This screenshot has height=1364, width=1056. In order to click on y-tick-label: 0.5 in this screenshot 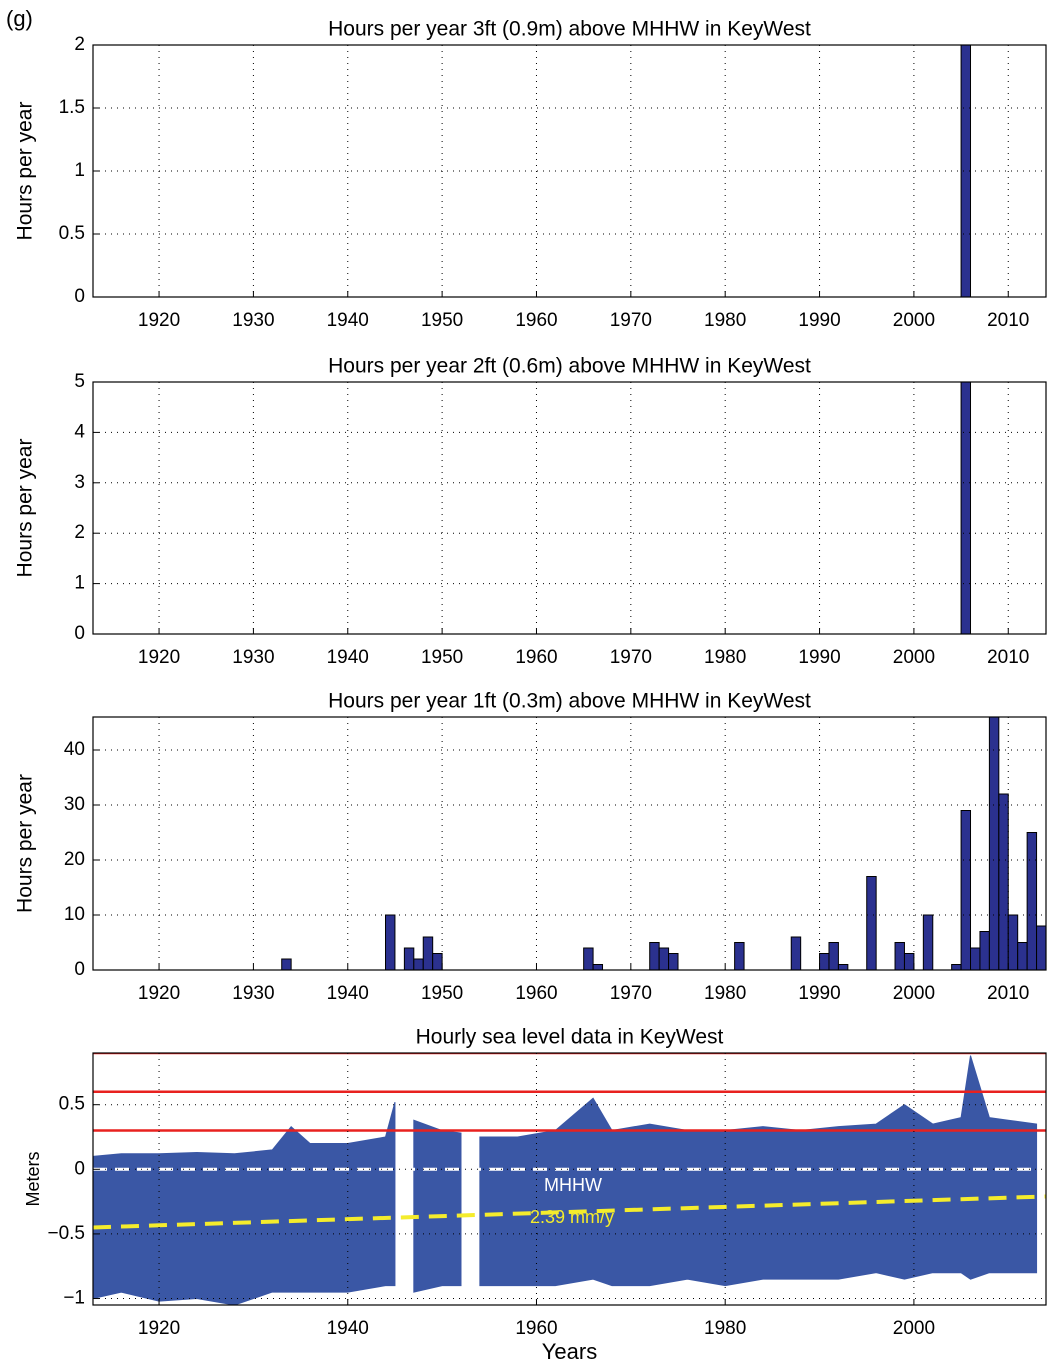, I will do `click(72, 233)`.